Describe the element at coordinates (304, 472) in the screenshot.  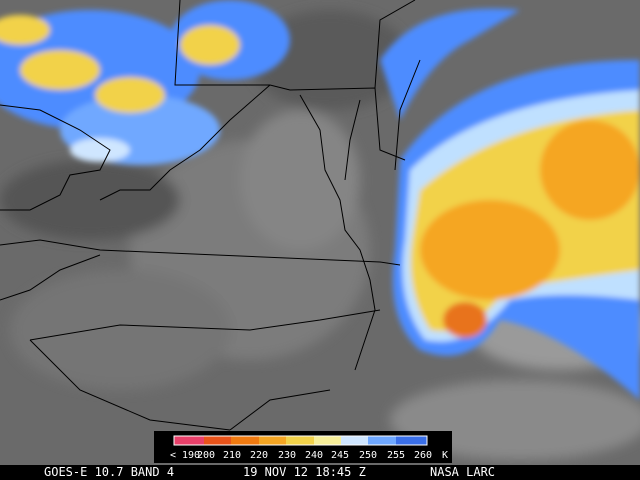
I see `time-label: 19 NOV 12 18:45 Z` at that location.